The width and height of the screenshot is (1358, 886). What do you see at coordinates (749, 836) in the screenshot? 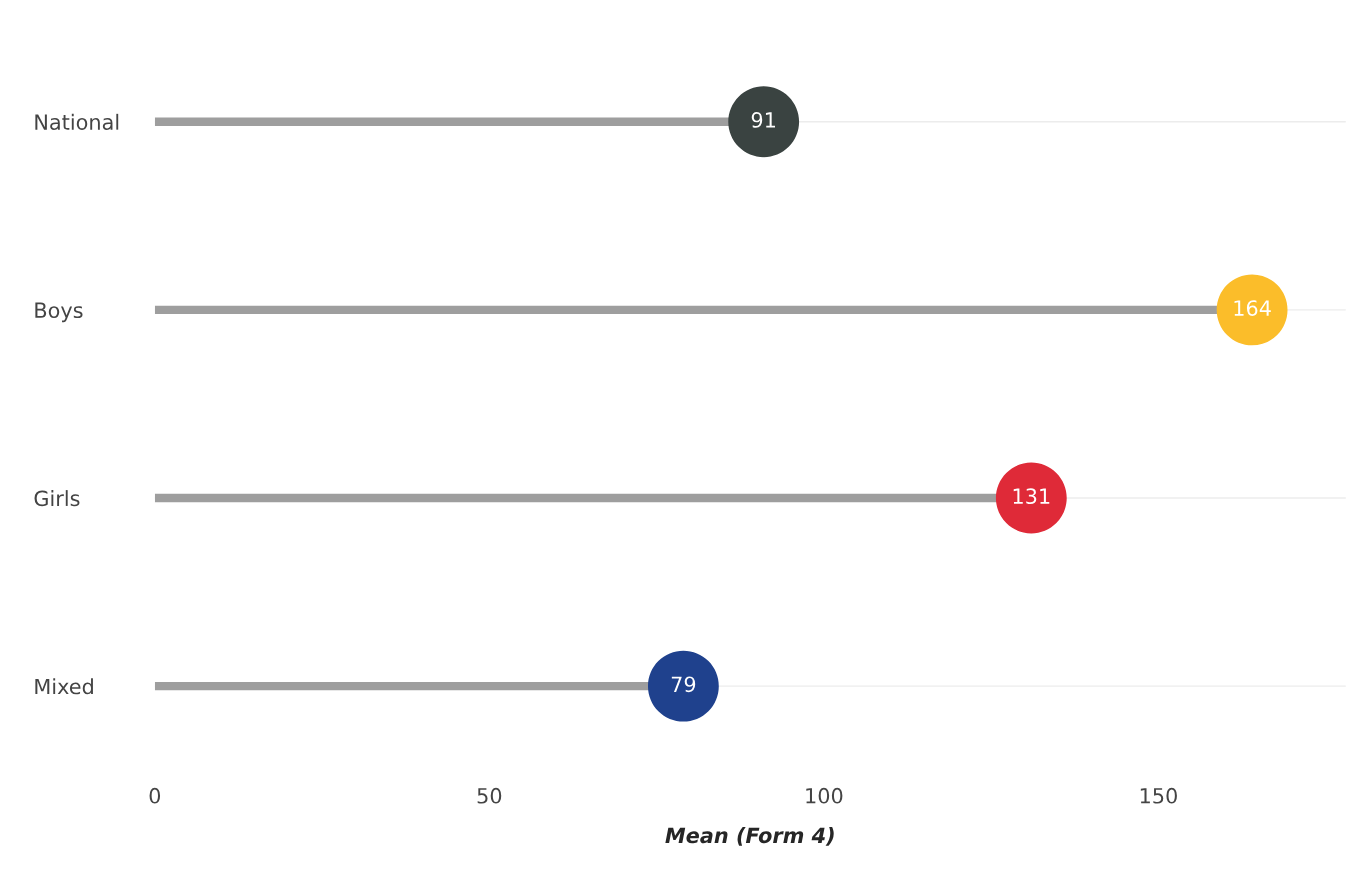
I see `x-axis-title: Mean (Form 4)` at bounding box center [749, 836].